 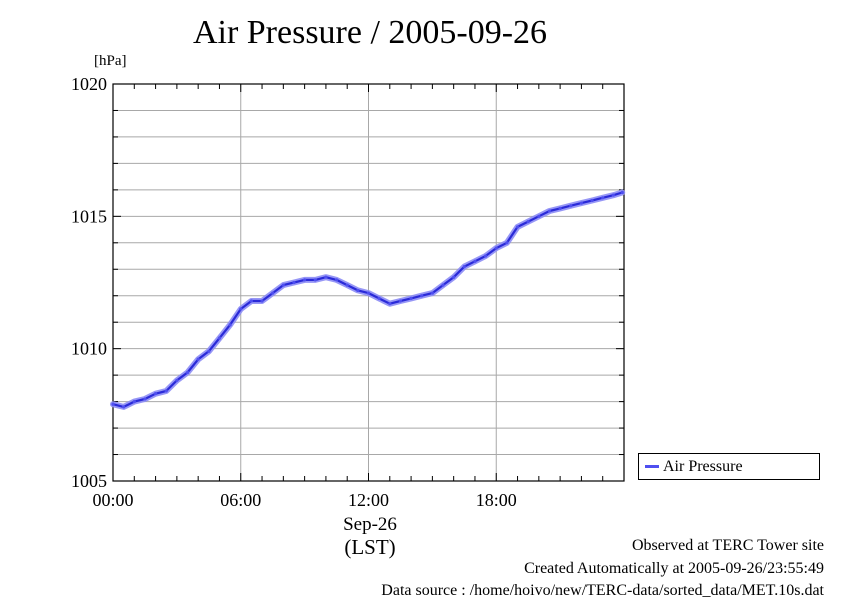 What do you see at coordinates (112, 500) in the screenshot?
I see `x-tick-label: 00:00` at bounding box center [112, 500].